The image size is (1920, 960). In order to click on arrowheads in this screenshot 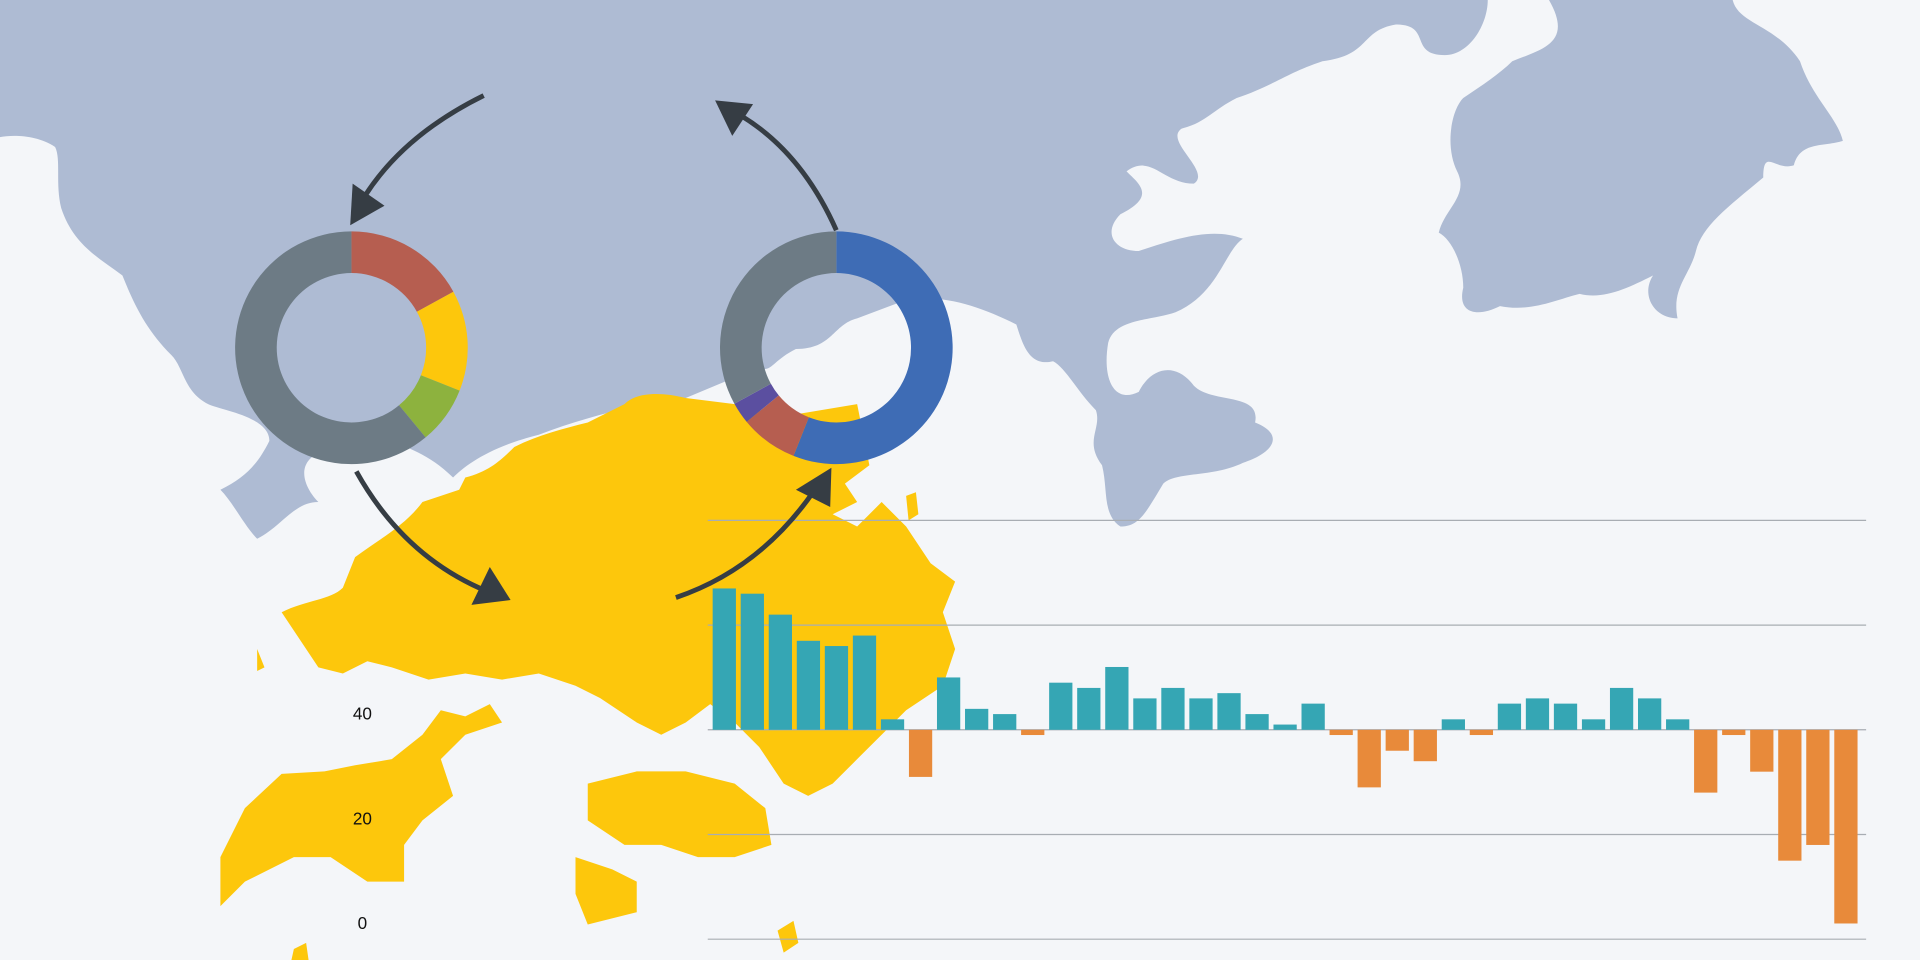, I will do `click(591, 352)`.